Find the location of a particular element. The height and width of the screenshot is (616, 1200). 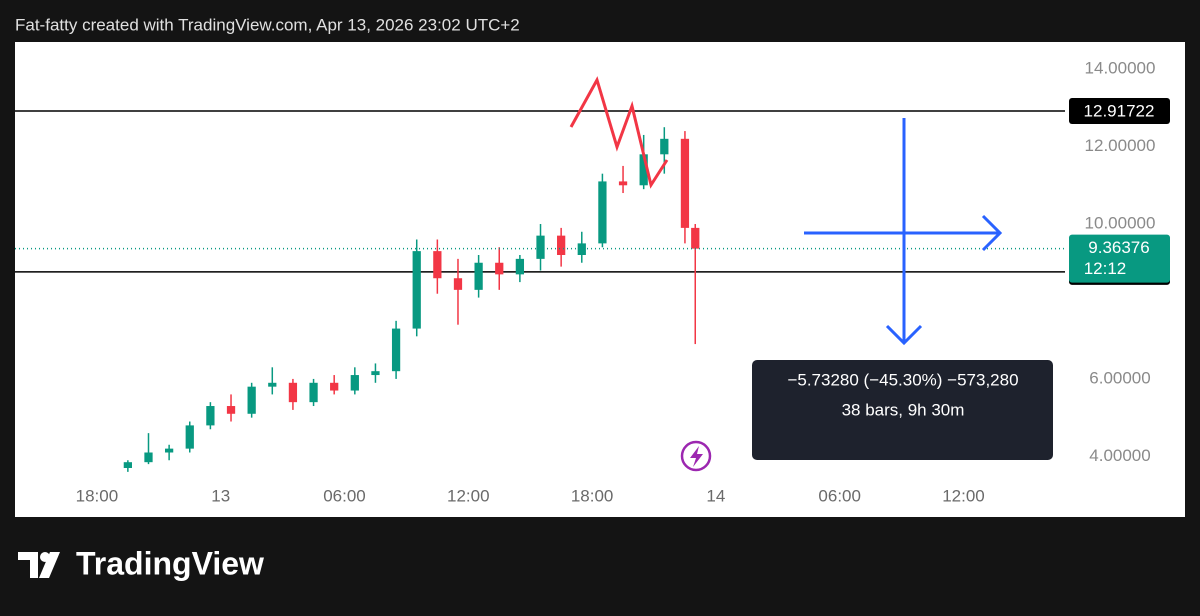

measure-change: −5.73280 (−45.30%) −573,280 is located at coordinates (902, 379).